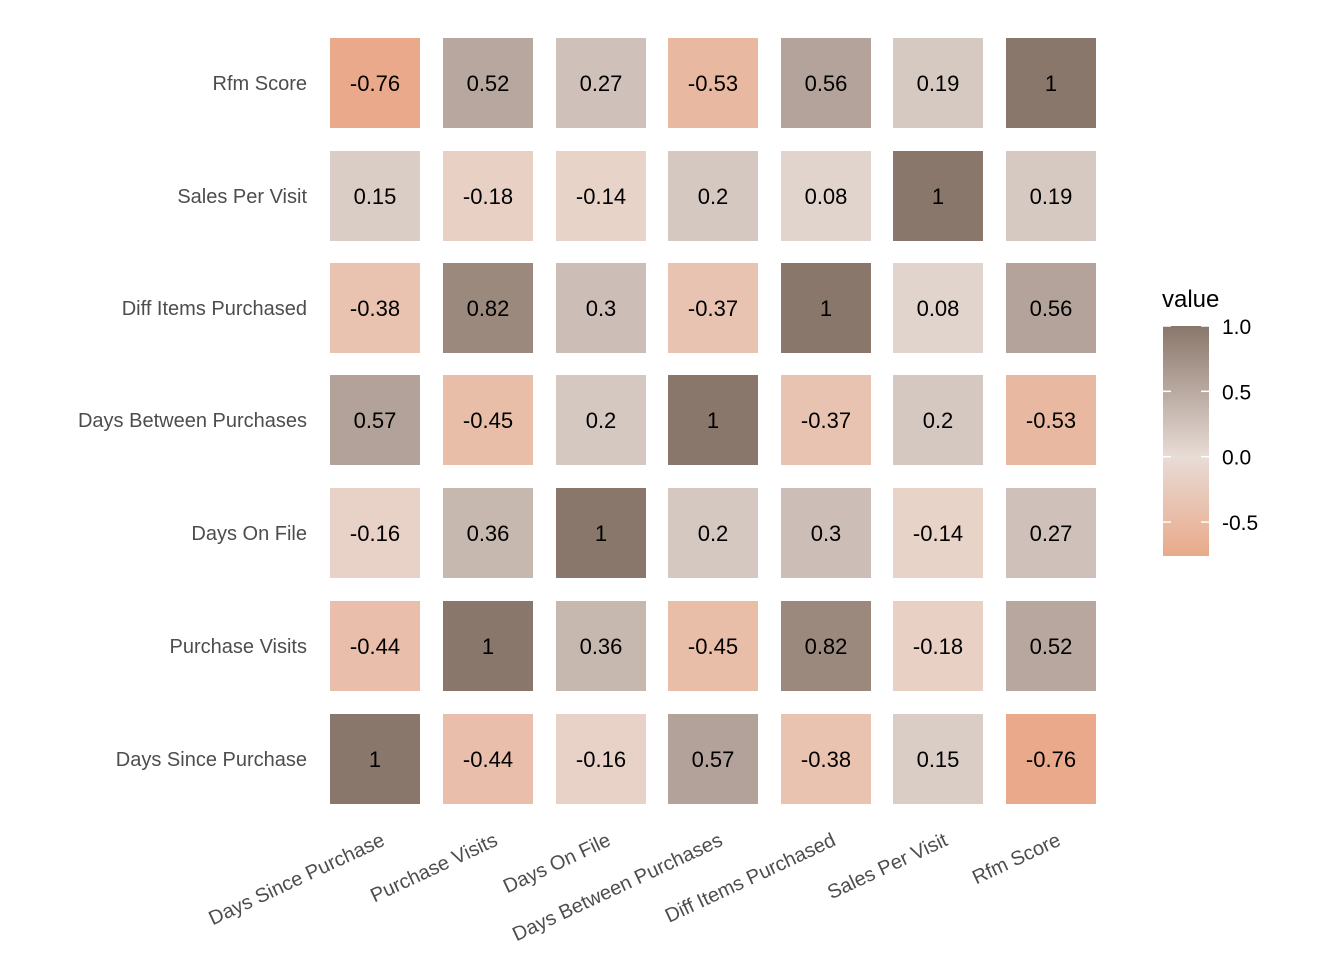 This screenshot has height=960, width=1344. I want to click on cell-value-label: -0.14, so click(938, 533).